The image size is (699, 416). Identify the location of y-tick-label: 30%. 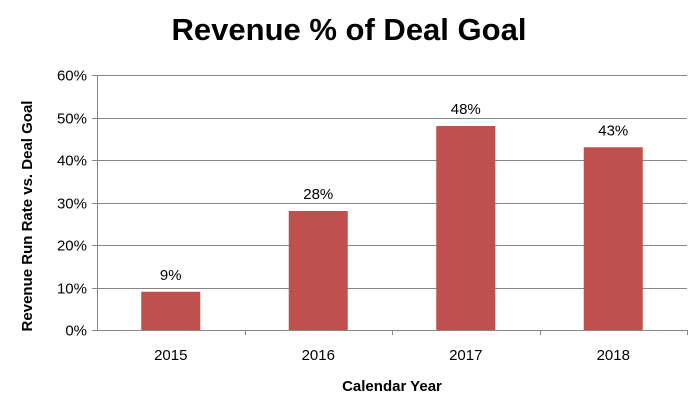
(72, 204).